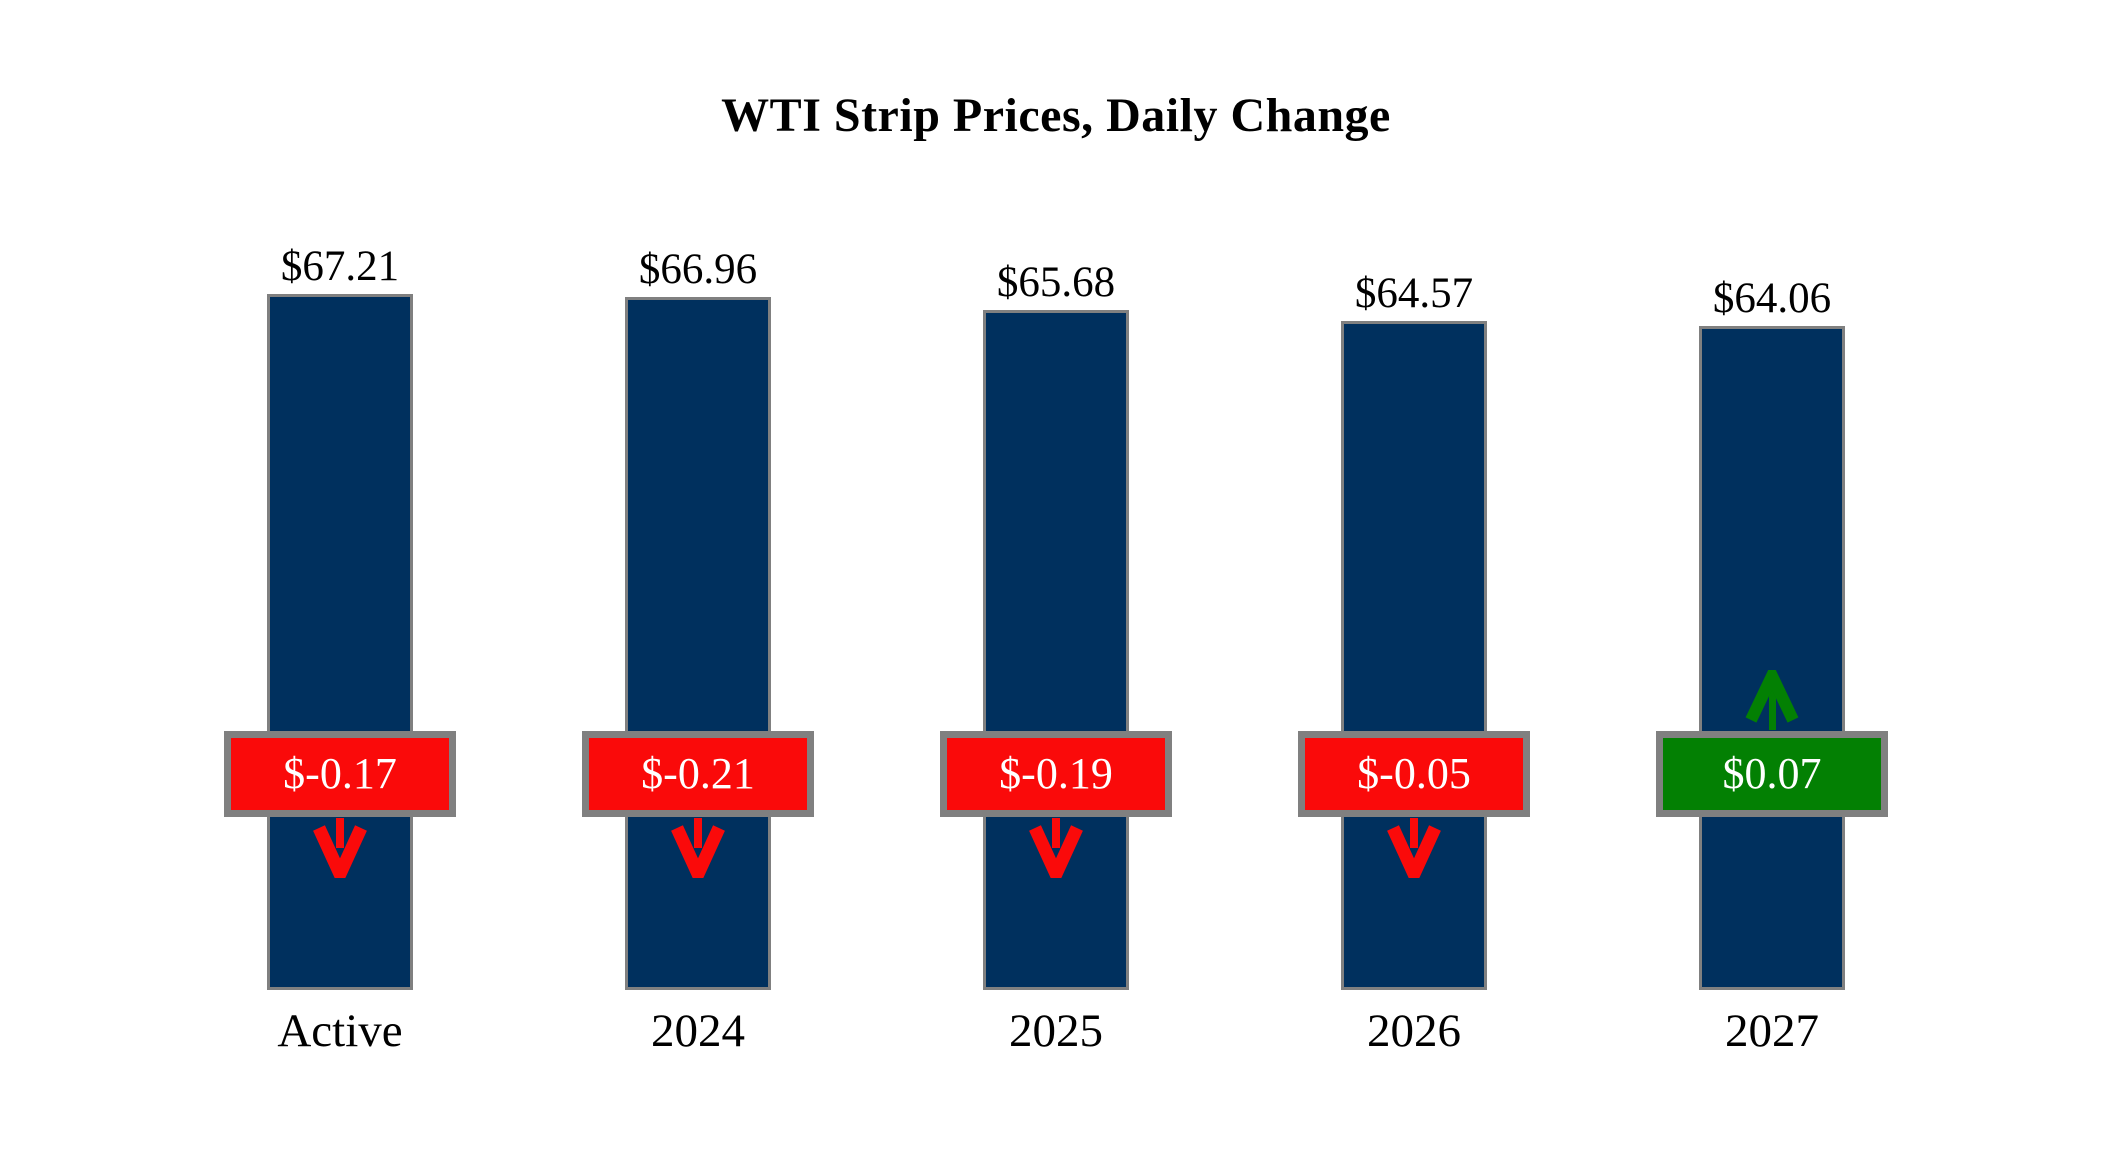 Image resolution: width=2112 pixels, height=1152 pixels. I want to click on price-label: $65.68, so click(1056, 282).